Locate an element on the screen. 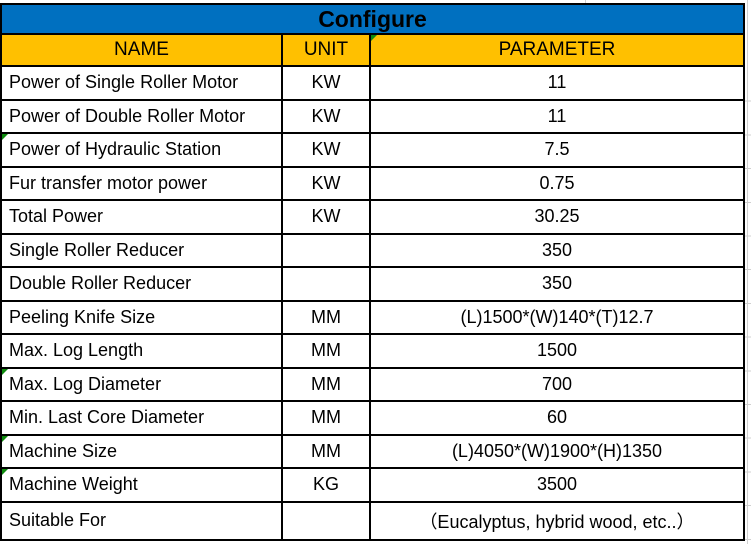 This screenshot has height=544, width=751. table-header-row: NAME UNIT PARAMETER is located at coordinates (372, 51).